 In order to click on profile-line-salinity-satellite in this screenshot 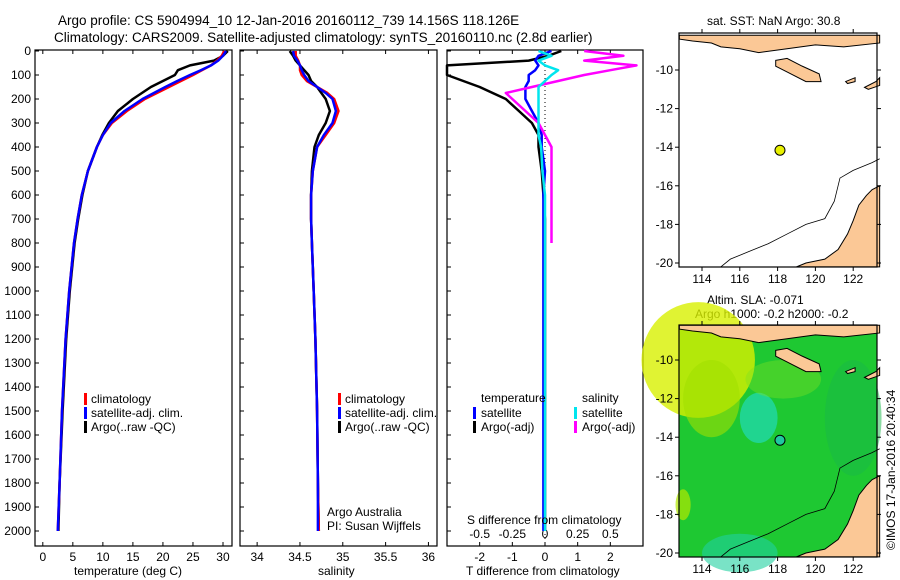, I will do `click(548, 290)`.